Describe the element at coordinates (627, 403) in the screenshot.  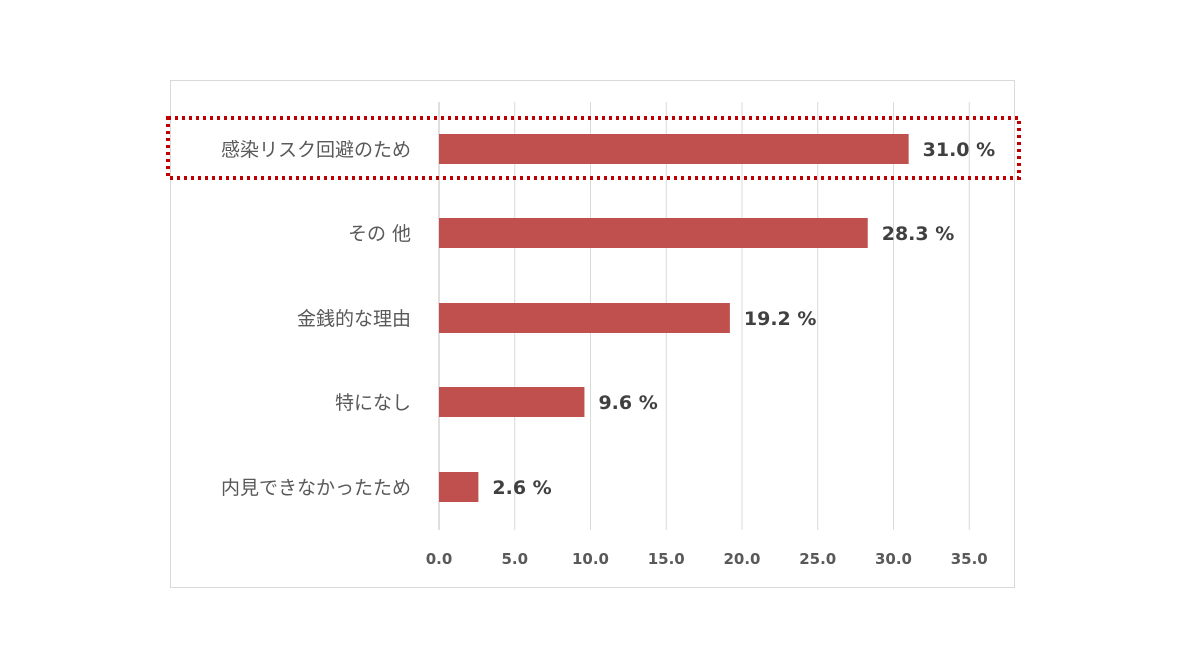
I see `data-label: 9.6 %` at that location.